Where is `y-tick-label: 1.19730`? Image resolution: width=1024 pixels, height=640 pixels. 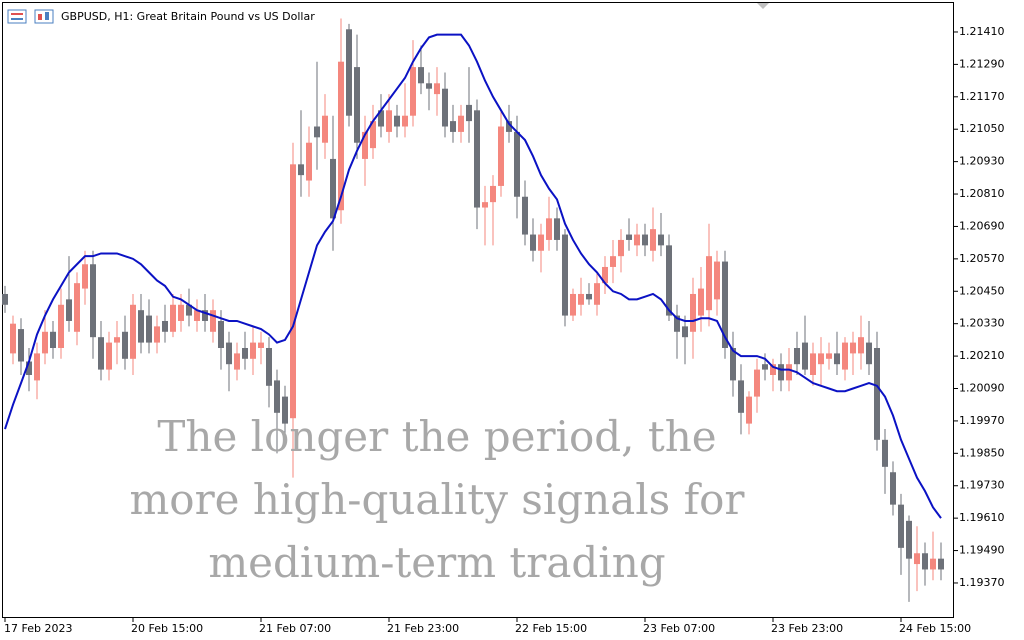 y-tick-label: 1.19730 is located at coordinates (982, 485).